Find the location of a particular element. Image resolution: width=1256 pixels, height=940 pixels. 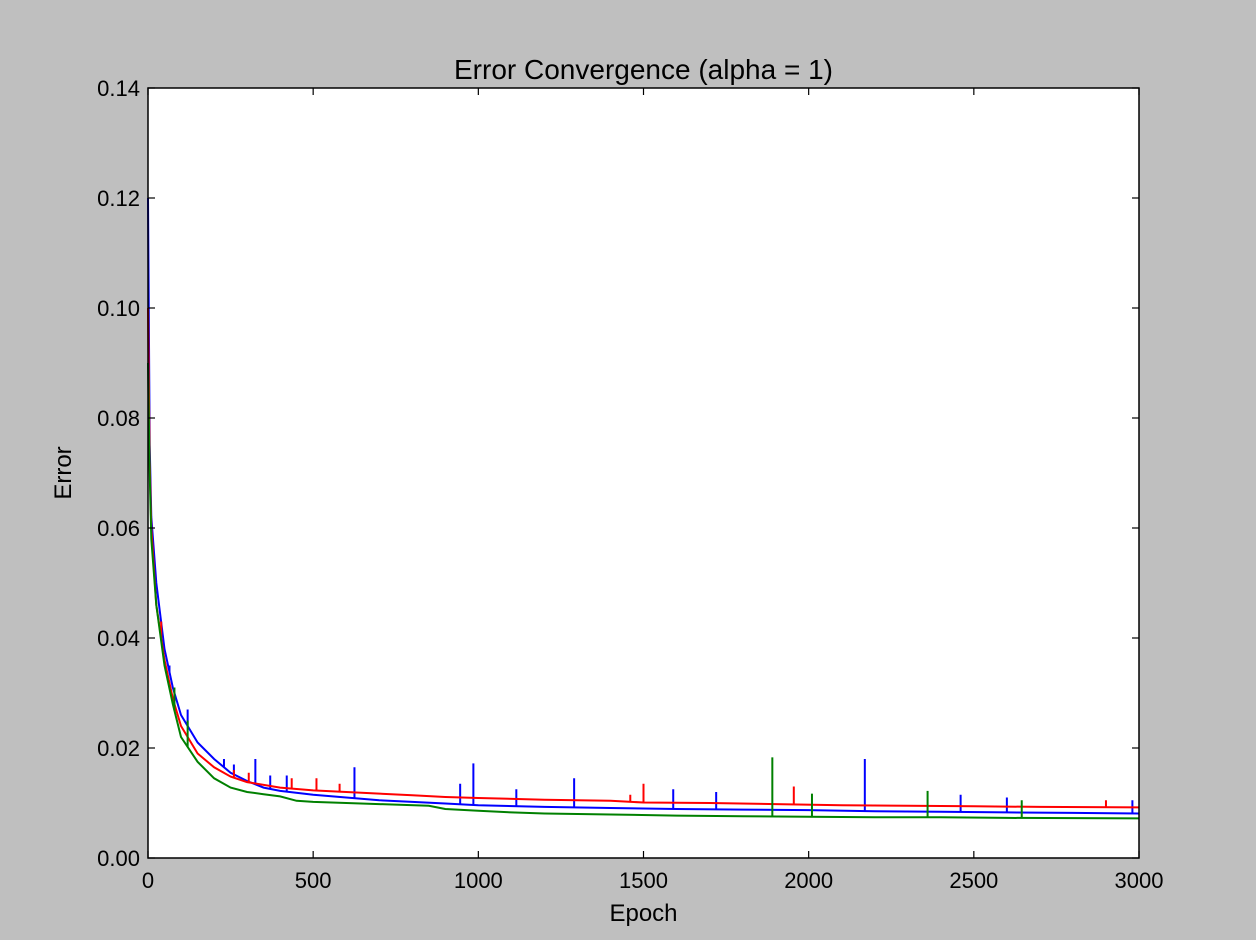

y-tick-label-3: 0.06 is located at coordinates (118, 528).